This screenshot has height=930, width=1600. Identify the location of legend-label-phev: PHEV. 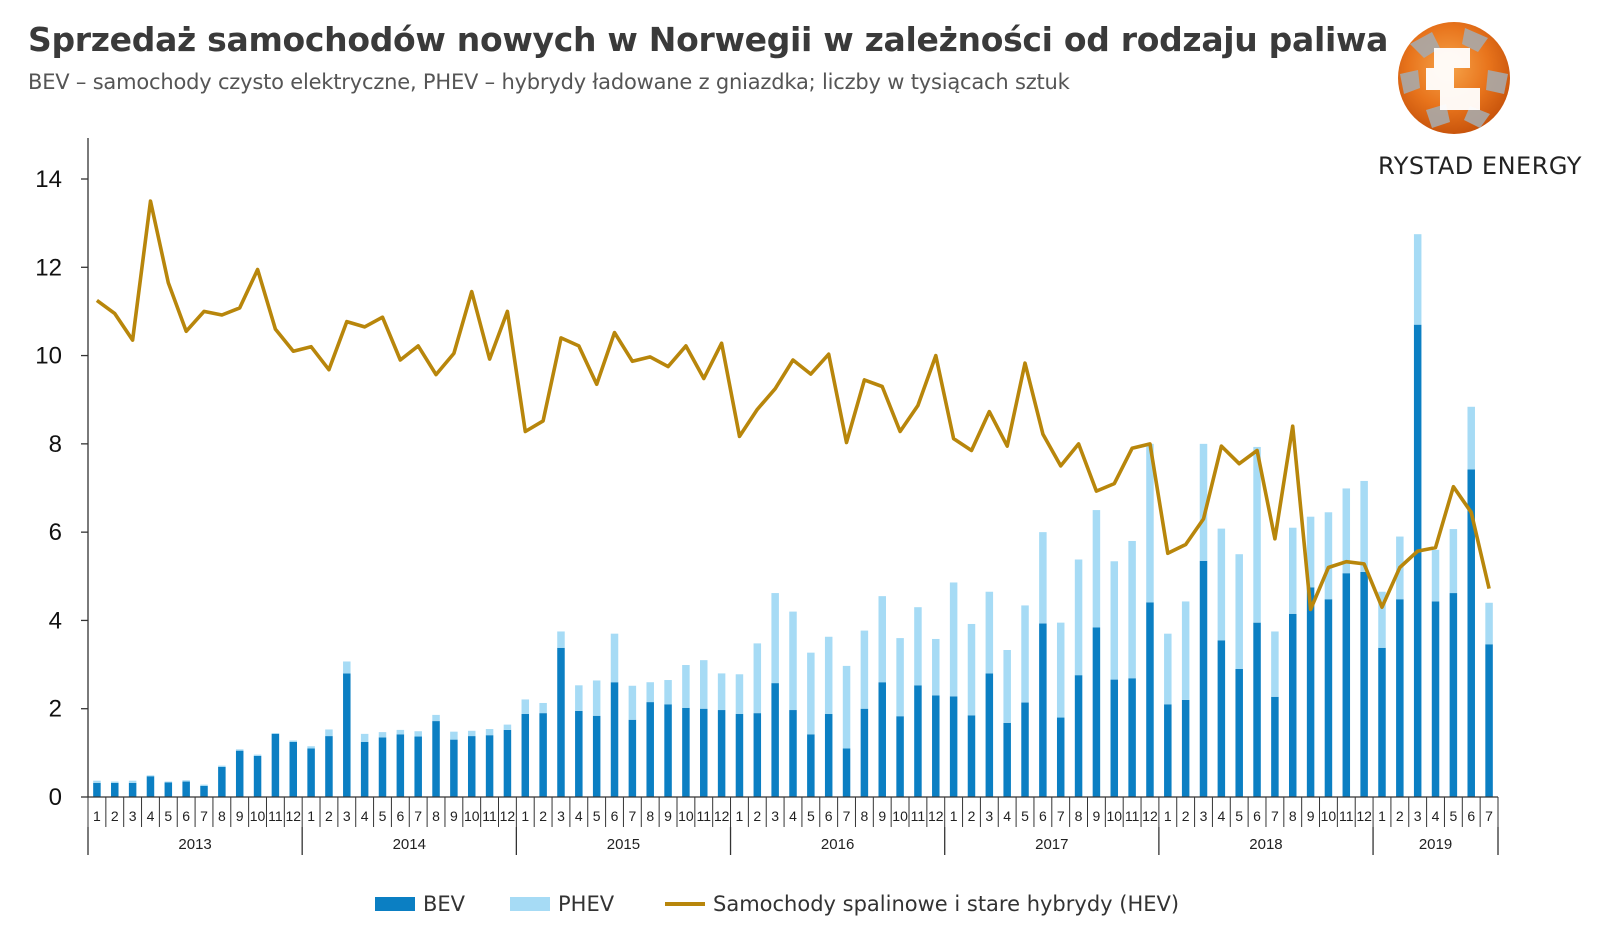
(586, 904).